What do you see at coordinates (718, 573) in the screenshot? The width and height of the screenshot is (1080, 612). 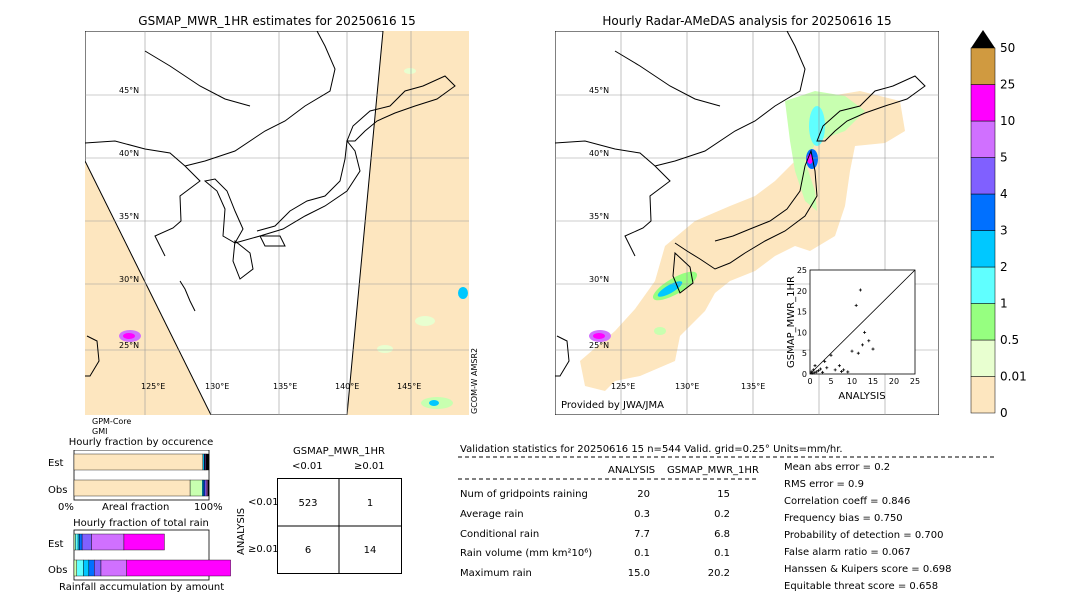 I see `validation-row-gsmap: 20.2` at bounding box center [718, 573].